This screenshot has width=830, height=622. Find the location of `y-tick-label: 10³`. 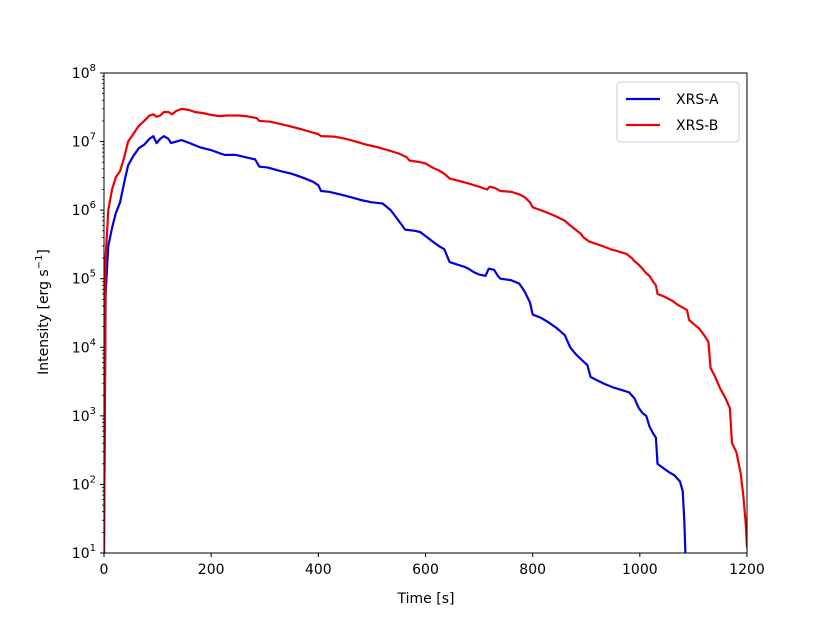

y-tick-label: 10³ is located at coordinates (84, 415).